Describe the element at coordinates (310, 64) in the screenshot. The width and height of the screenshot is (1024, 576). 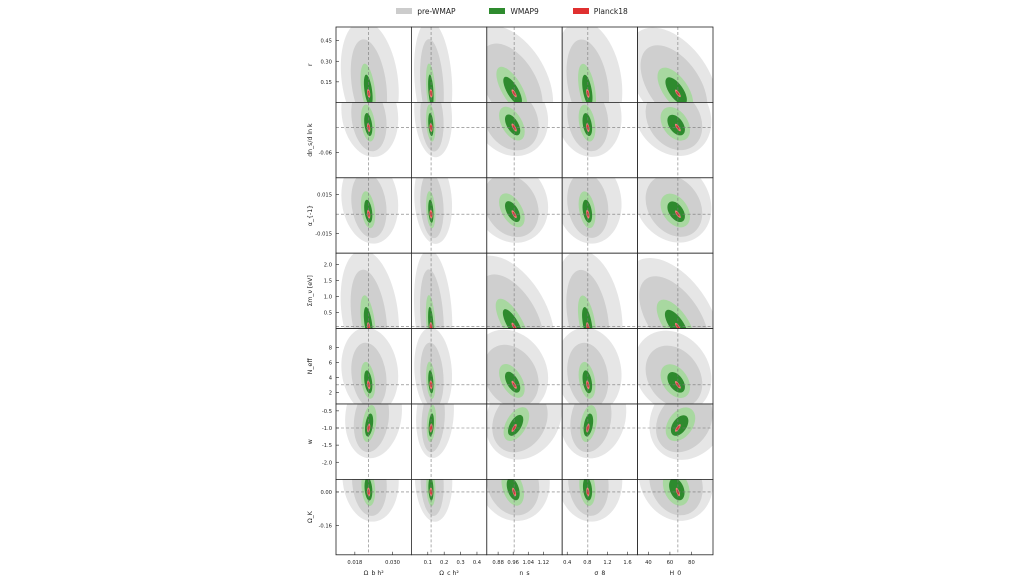
I see `y-axis-label: r` at that location.